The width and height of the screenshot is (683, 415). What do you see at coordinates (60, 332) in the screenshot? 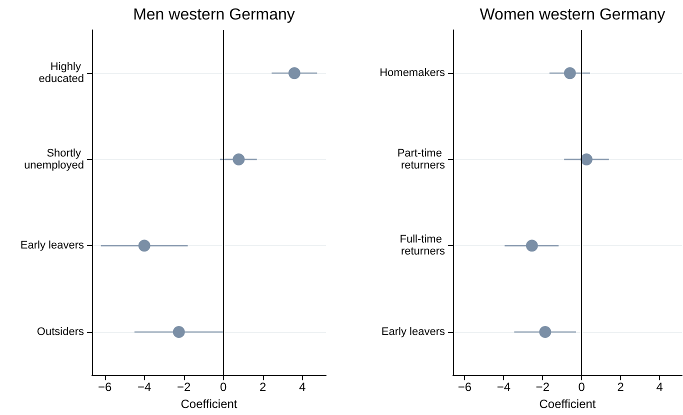
I see `y-tick-label: Outsiders` at bounding box center [60, 332].